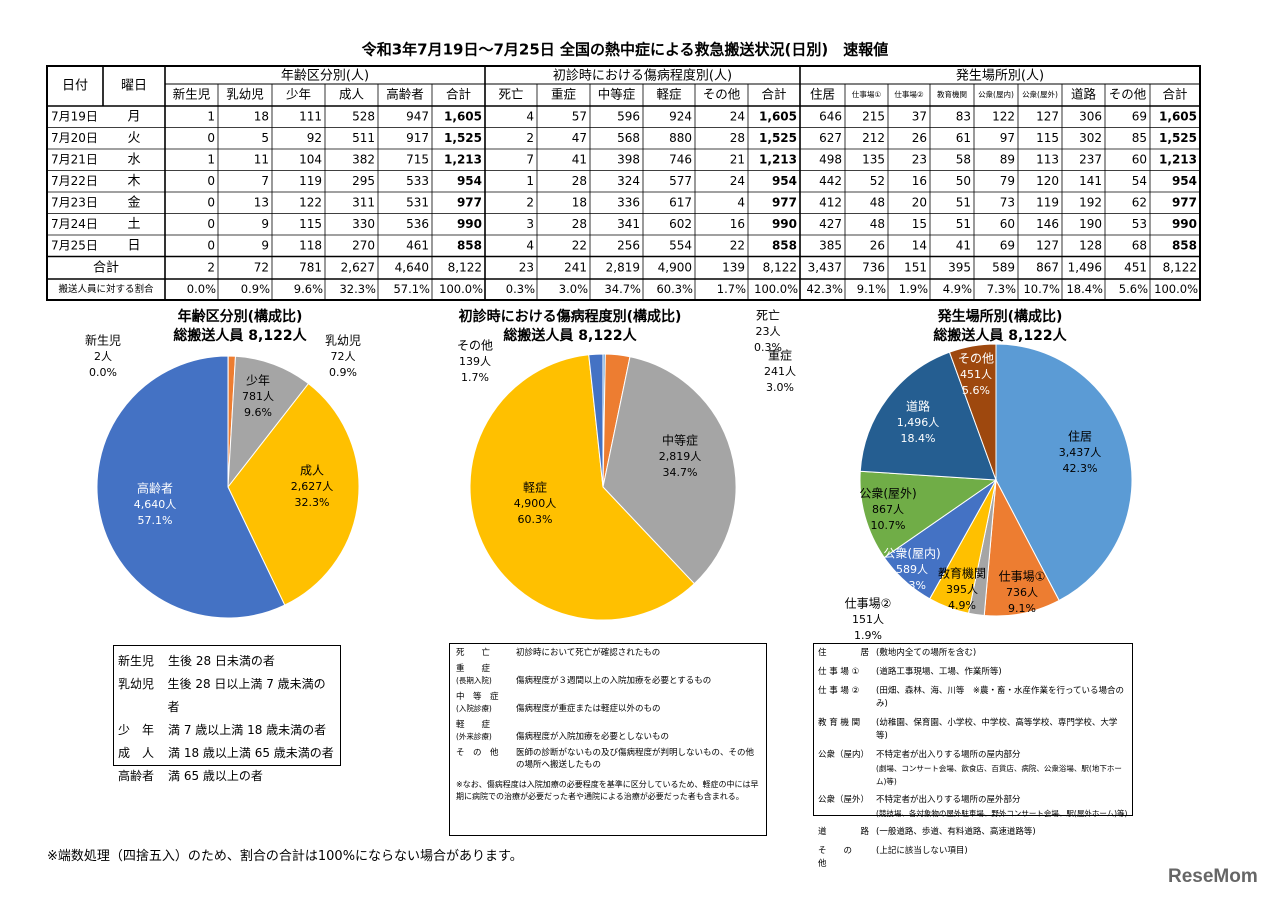 This screenshot has width=1280, height=902. Describe the element at coordinates (1090, 116) in the screenshot. I see `table-cell: 306` at that location.